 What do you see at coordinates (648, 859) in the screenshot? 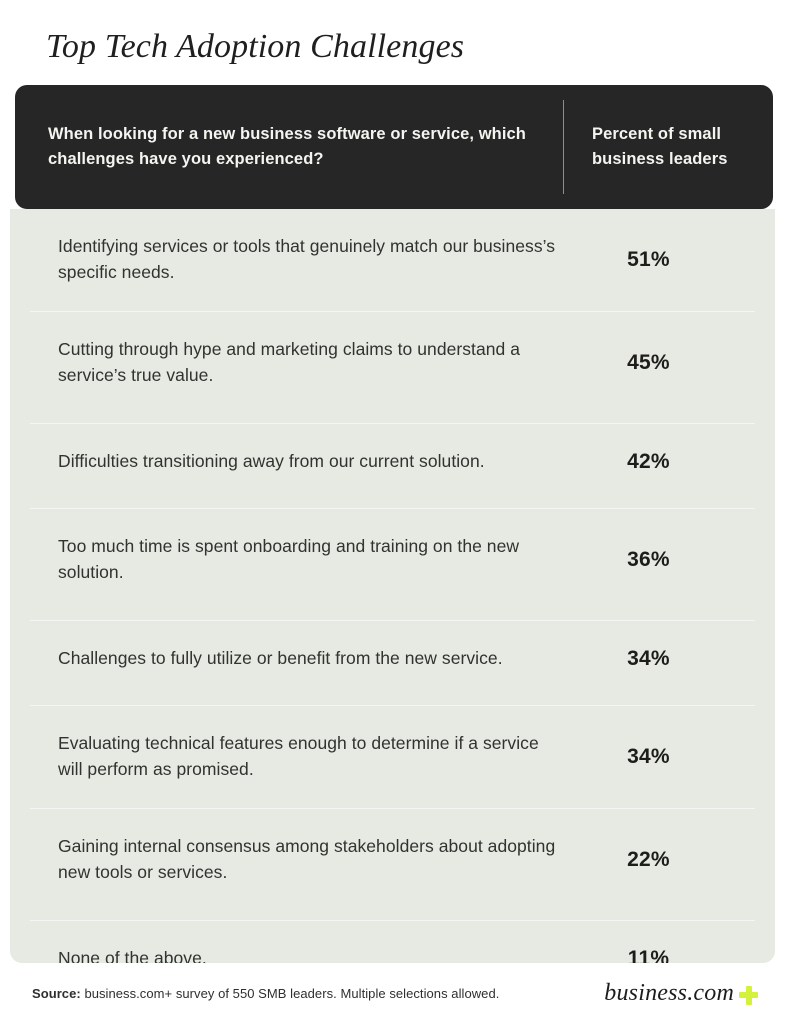
I see `percent-value: 22%` at bounding box center [648, 859].